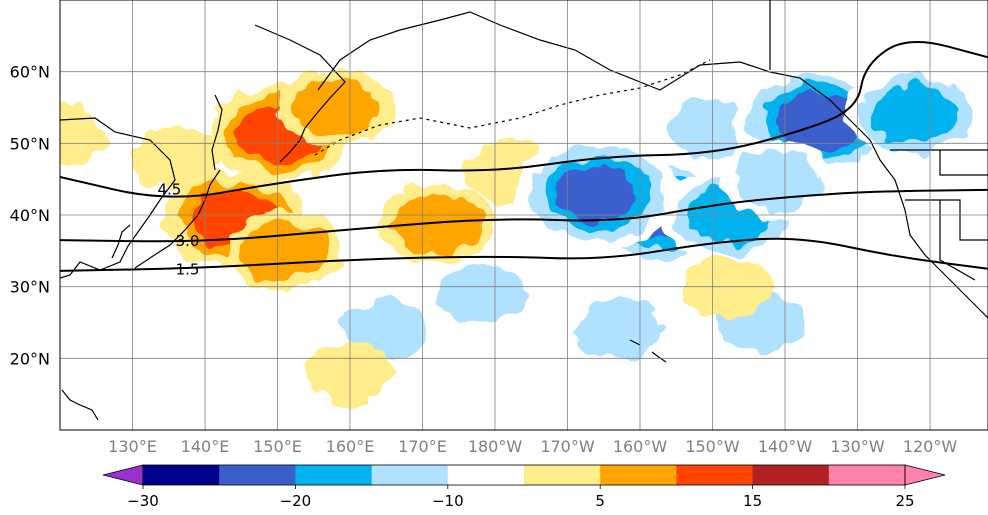  Describe the element at coordinates (785, 446) in the screenshot. I see `longitude-tick-label: 140°W` at that location.